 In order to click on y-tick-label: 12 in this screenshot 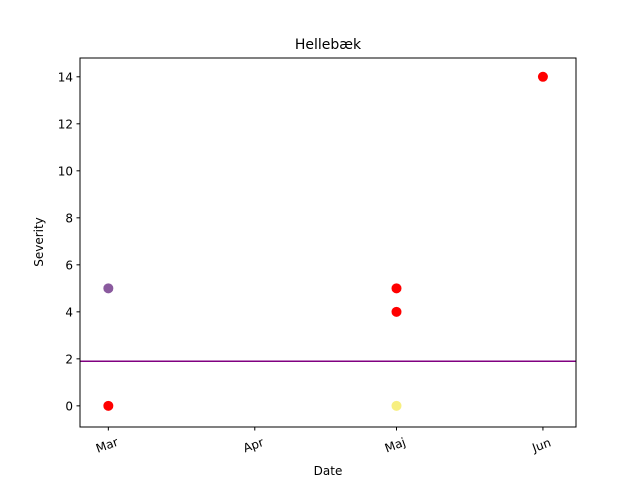, I will do `click(65, 124)`.